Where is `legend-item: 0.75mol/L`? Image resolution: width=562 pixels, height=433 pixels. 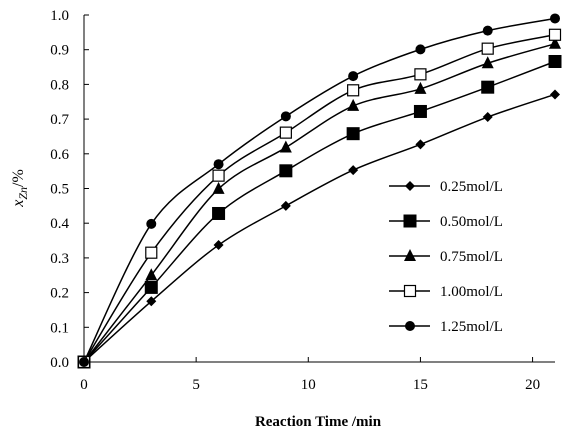 legend-item: 0.75mol/L is located at coordinates (446, 257).